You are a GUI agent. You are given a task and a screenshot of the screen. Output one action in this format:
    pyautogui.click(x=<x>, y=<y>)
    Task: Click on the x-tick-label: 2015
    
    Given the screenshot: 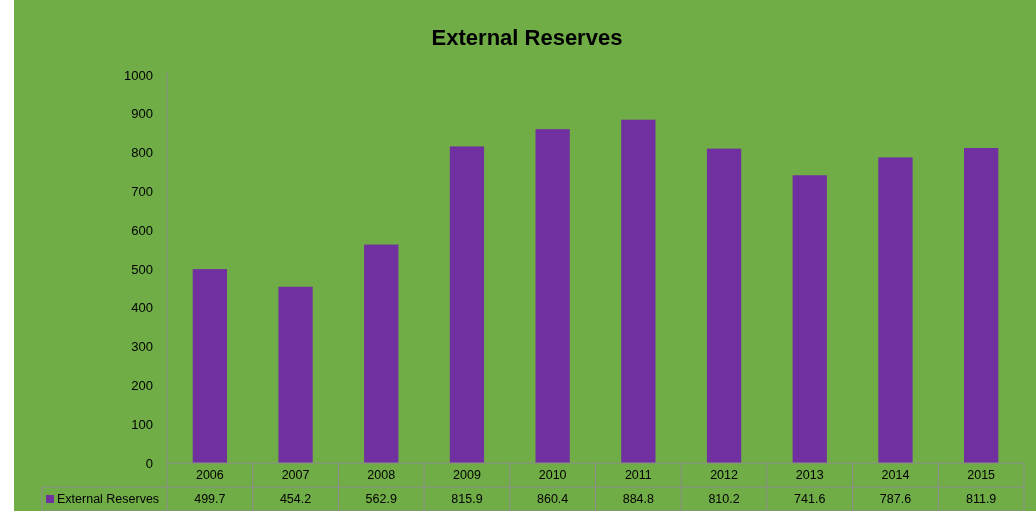 What is the action you would take?
    pyautogui.click(x=981, y=475)
    